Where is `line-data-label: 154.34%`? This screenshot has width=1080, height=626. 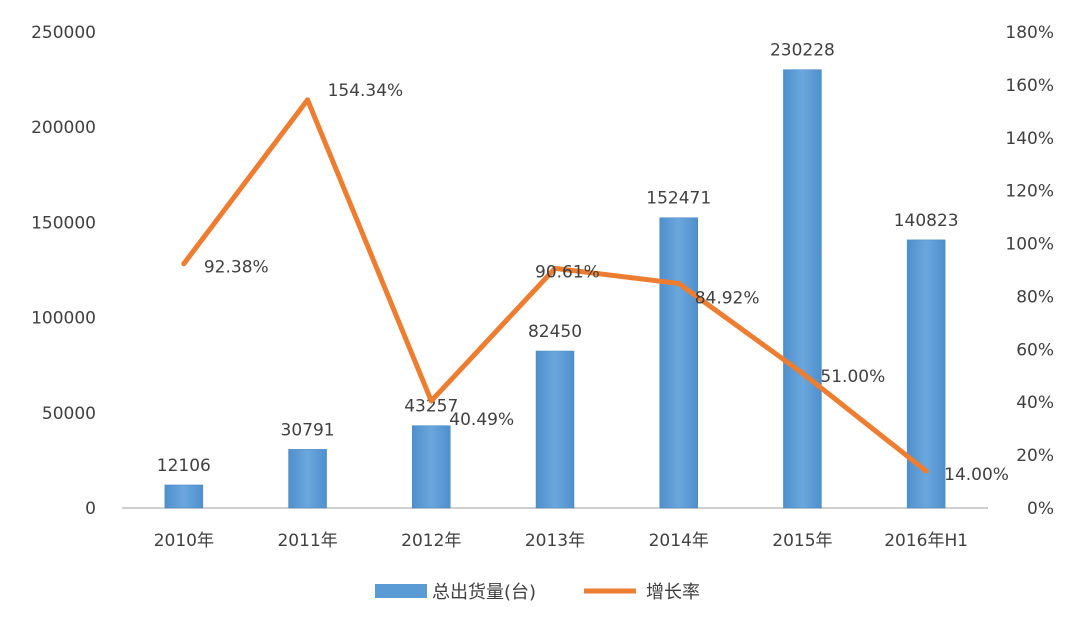 line-data-label: 154.34% is located at coordinates (366, 91).